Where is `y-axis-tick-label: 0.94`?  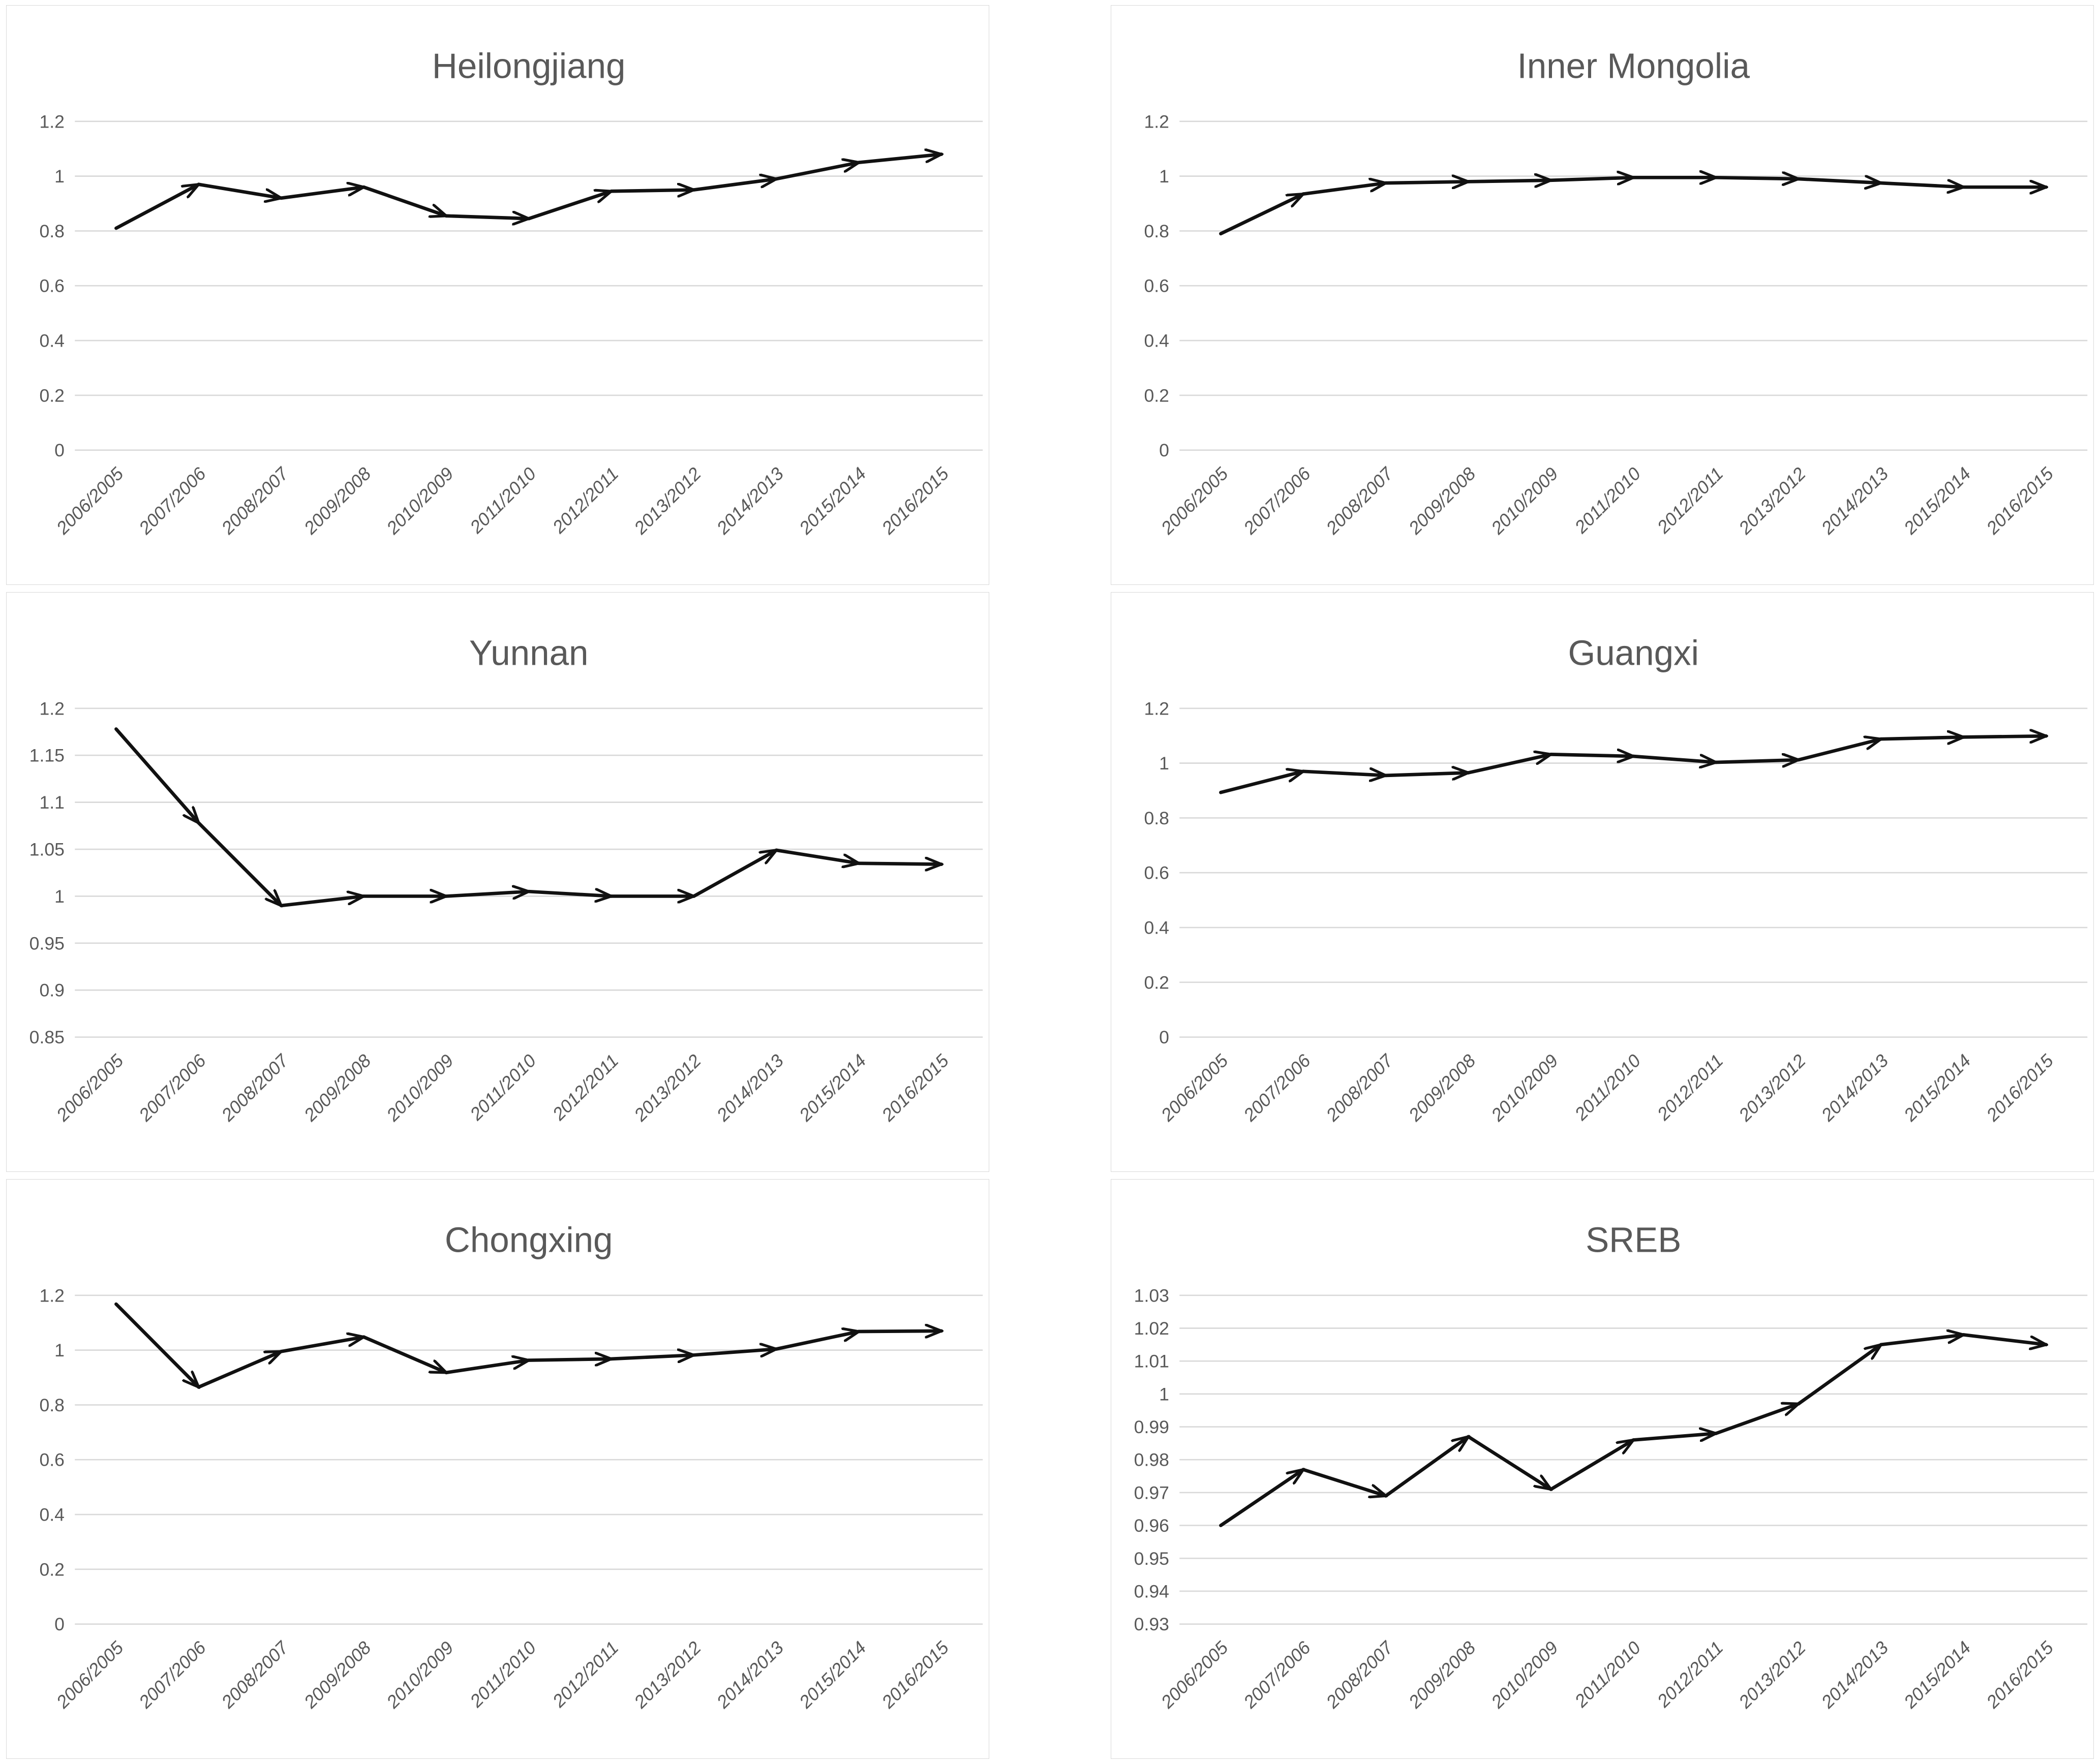
y-axis-tick-label: 0.94 is located at coordinates (1151, 1592).